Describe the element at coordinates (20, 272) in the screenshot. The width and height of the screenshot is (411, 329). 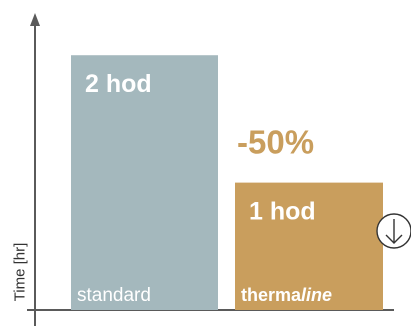
I see `y-axis-label: Time [hr]` at that location.